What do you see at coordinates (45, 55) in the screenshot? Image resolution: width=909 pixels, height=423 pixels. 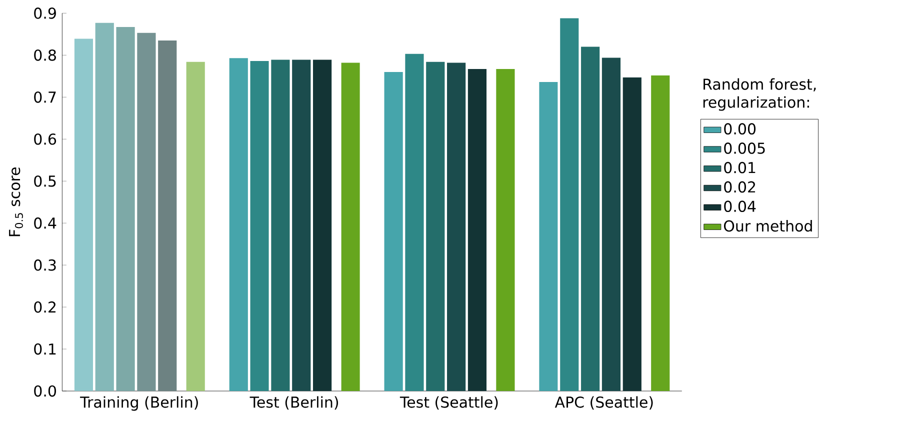 I see `y-tick-label: 0.8` at bounding box center [45, 55].